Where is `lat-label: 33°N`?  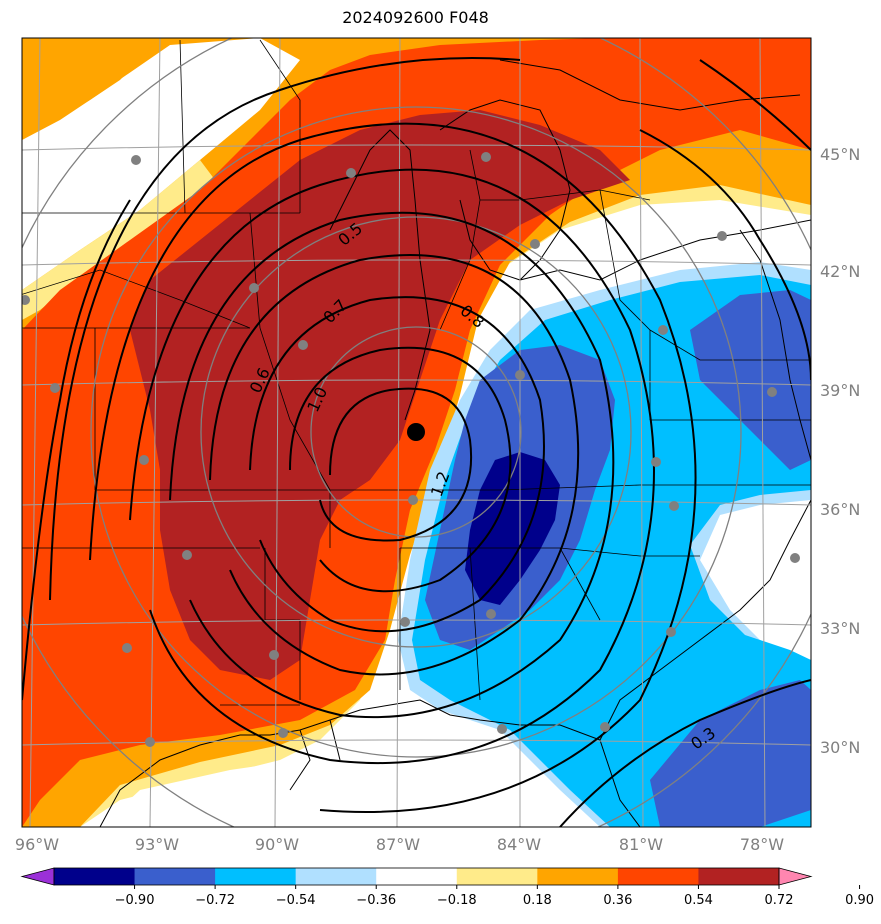
lat-label: 33°N is located at coordinates (840, 628).